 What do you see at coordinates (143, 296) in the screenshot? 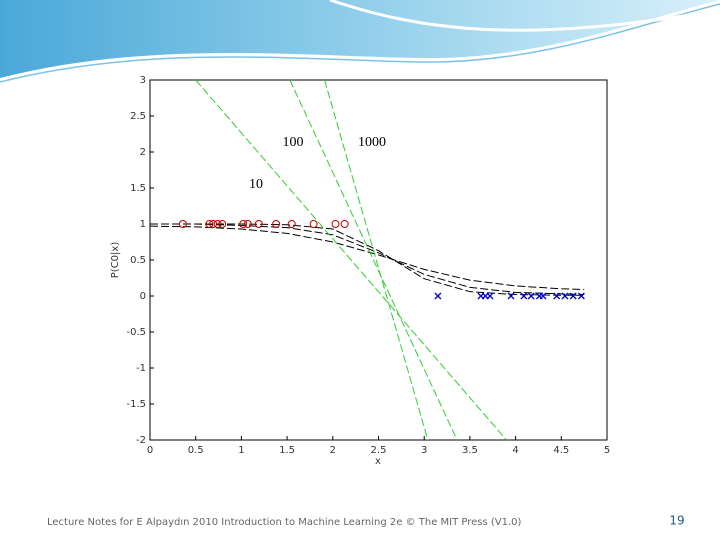
I see `y-tick-label: 0` at bounding box center [143, 296].